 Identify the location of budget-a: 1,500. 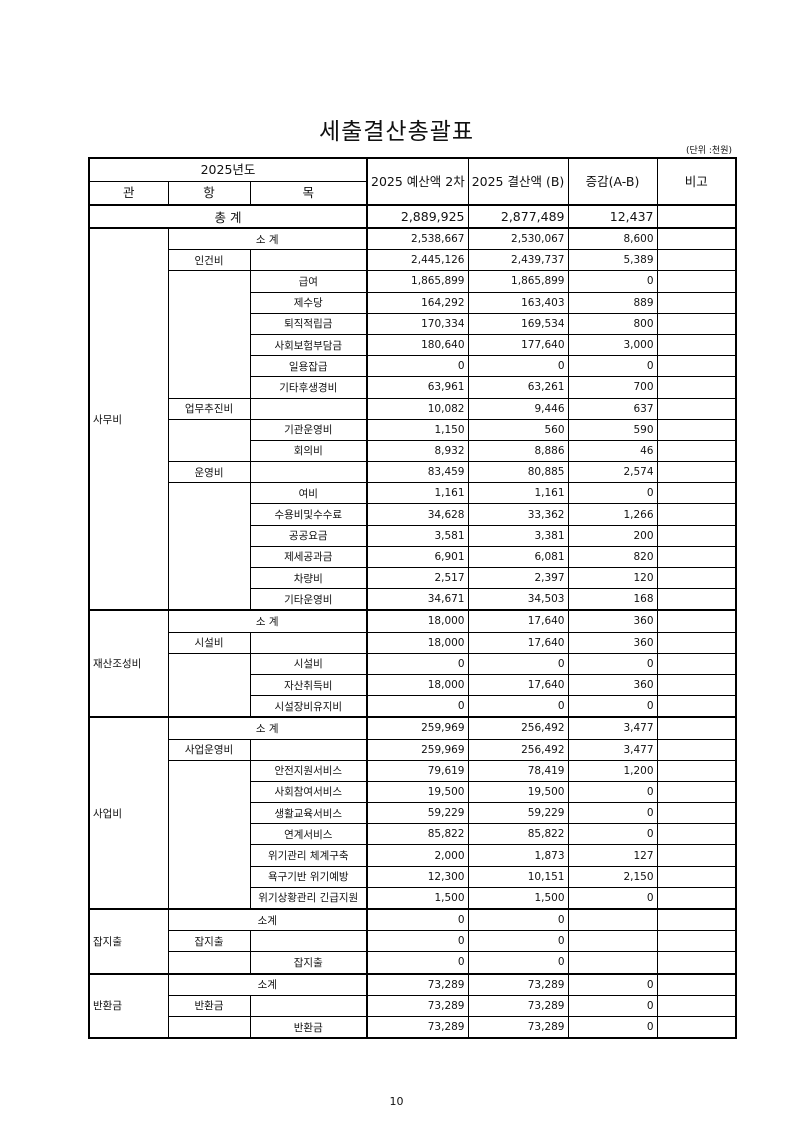
(417, 898).